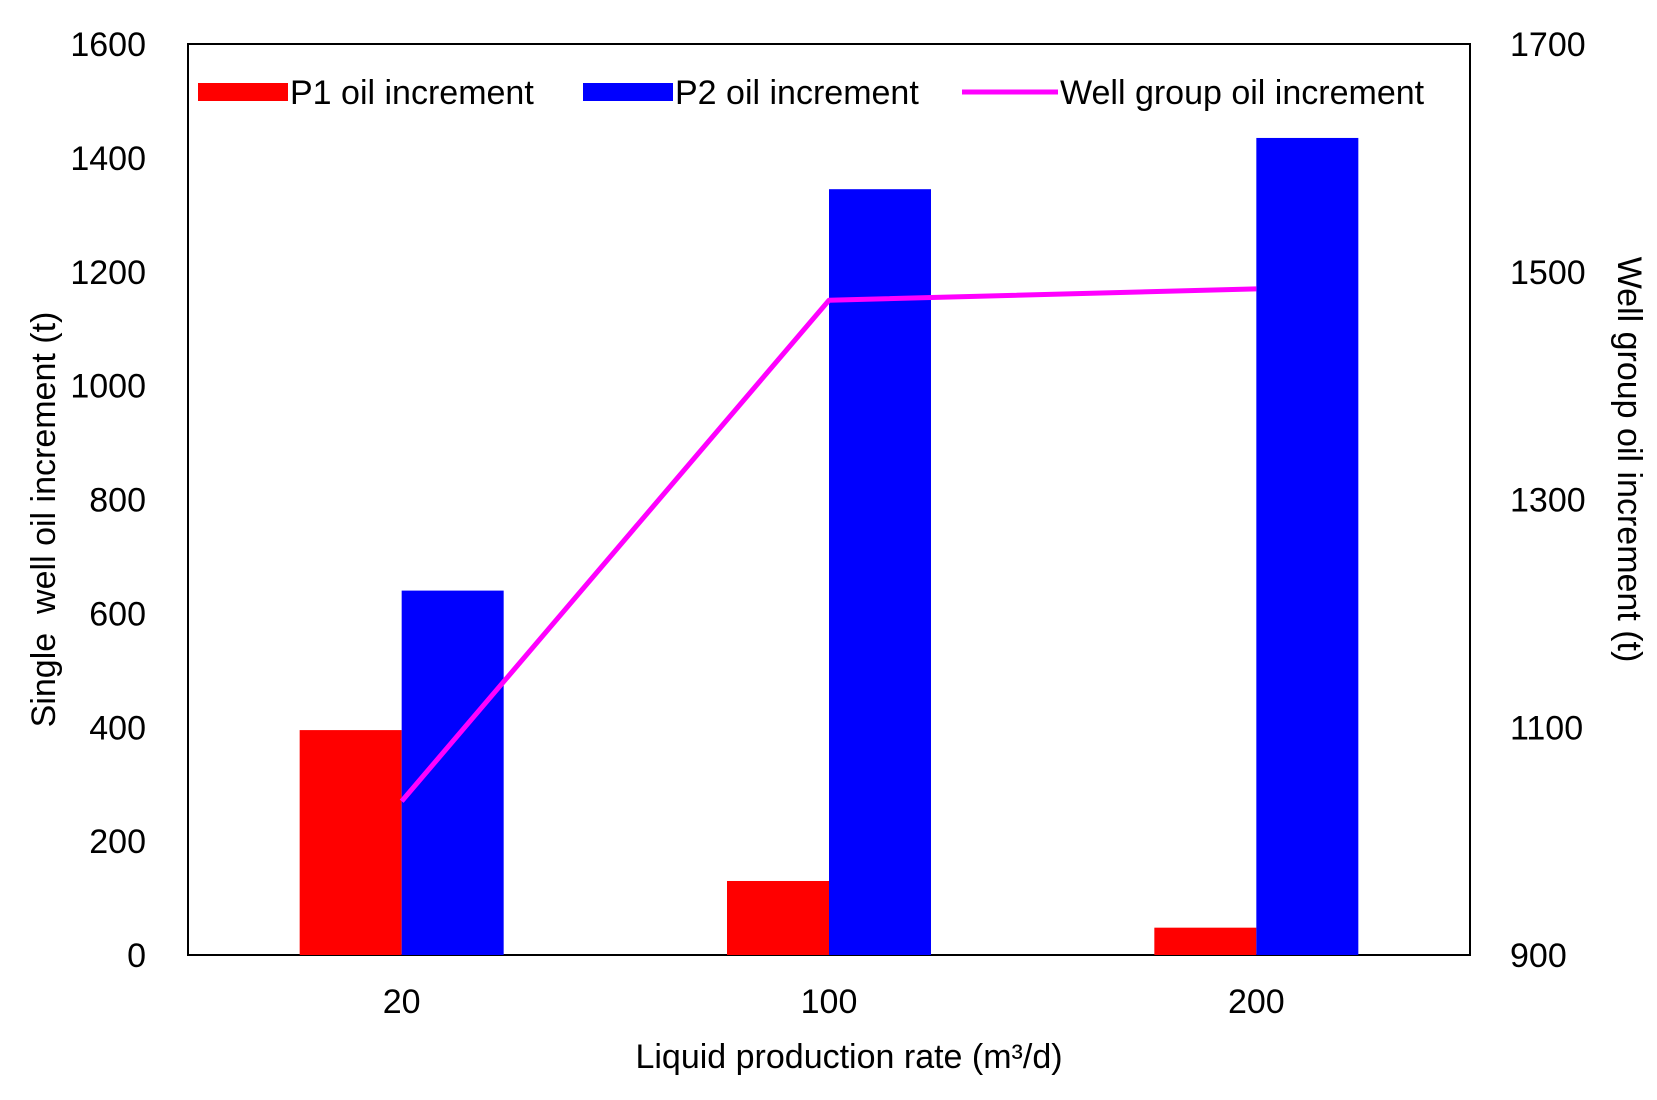  Describe the element at coordinates (402, 1002) in the screenshot. I see `x-tick-label: 20` at that location.